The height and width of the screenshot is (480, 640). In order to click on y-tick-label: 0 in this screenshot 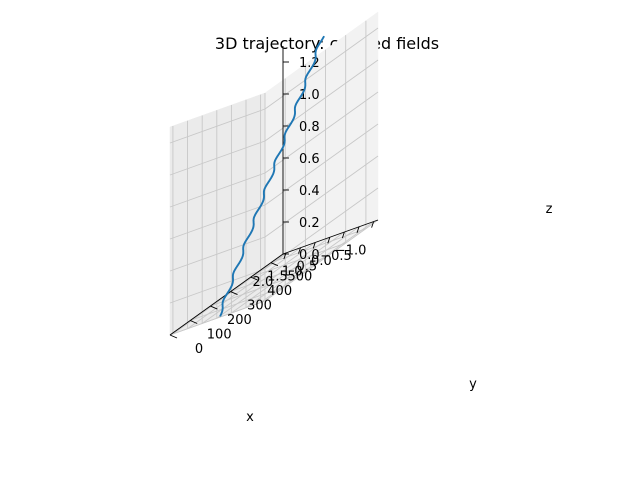, I will do `click(199, 349)`.